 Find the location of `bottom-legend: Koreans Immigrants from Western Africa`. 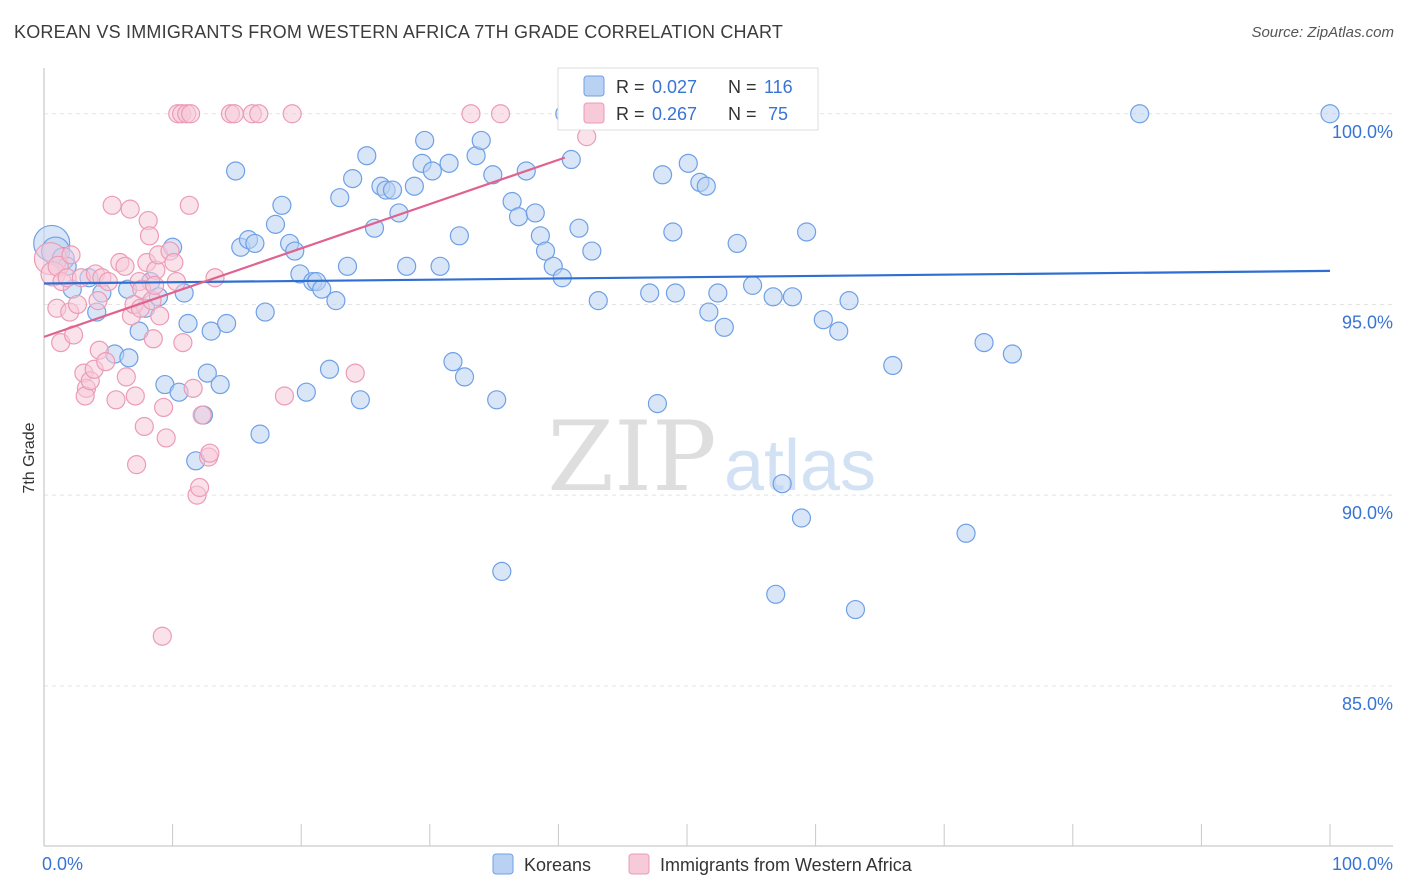

bottom-legend: Koreans Immigrants from Western Africa is located at coordinates (702, 864).